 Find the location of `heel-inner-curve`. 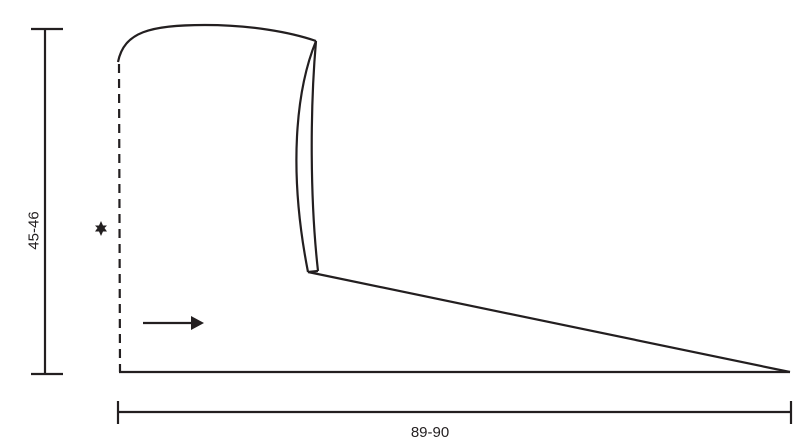

heel-inner-curve is located at coordinates (315, 156).